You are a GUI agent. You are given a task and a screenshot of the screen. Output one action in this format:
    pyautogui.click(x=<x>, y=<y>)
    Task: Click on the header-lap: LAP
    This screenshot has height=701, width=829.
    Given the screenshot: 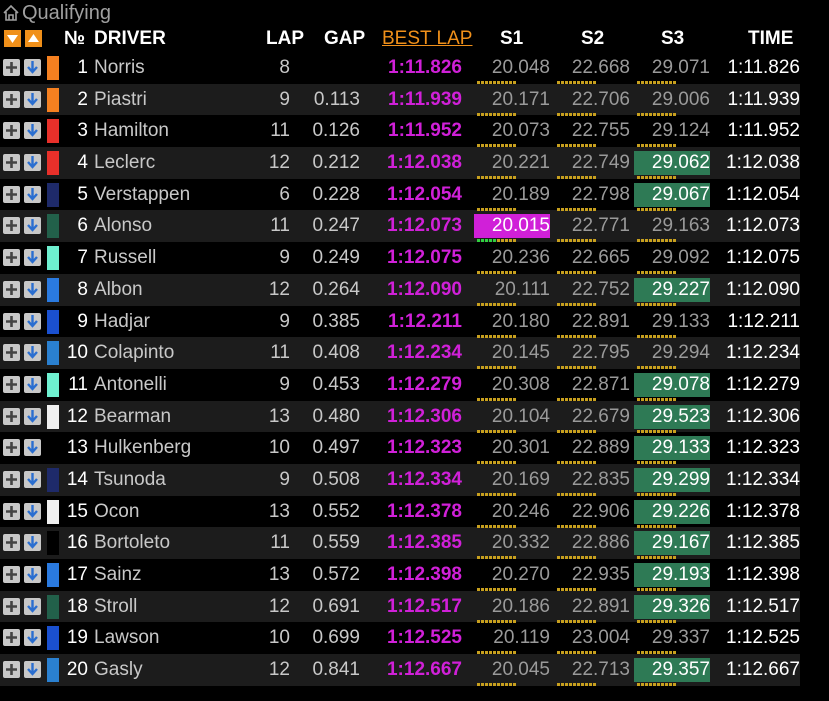 What is the action you would take?
    pyautogui.click(x=285, y=38)
    